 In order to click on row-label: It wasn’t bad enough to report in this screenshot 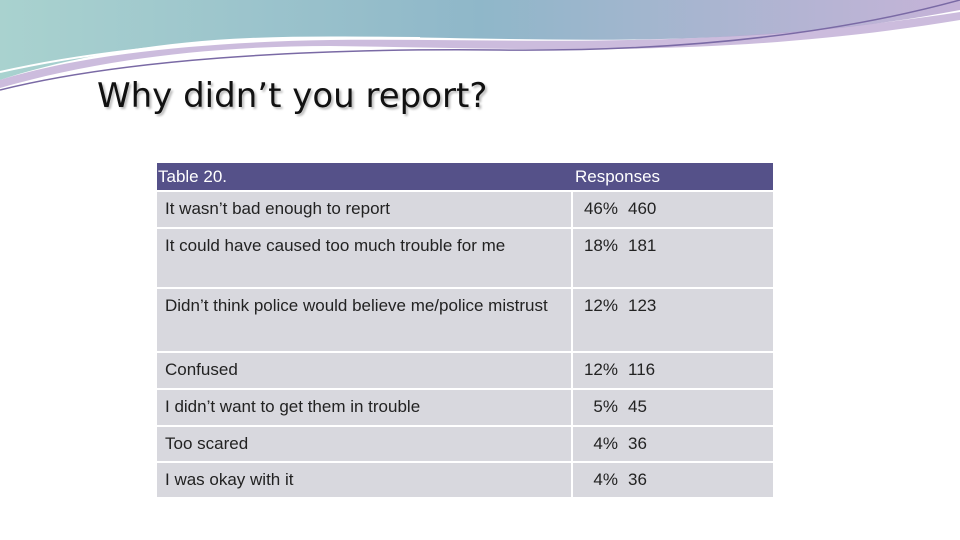, I will do `click(277, 208)`.